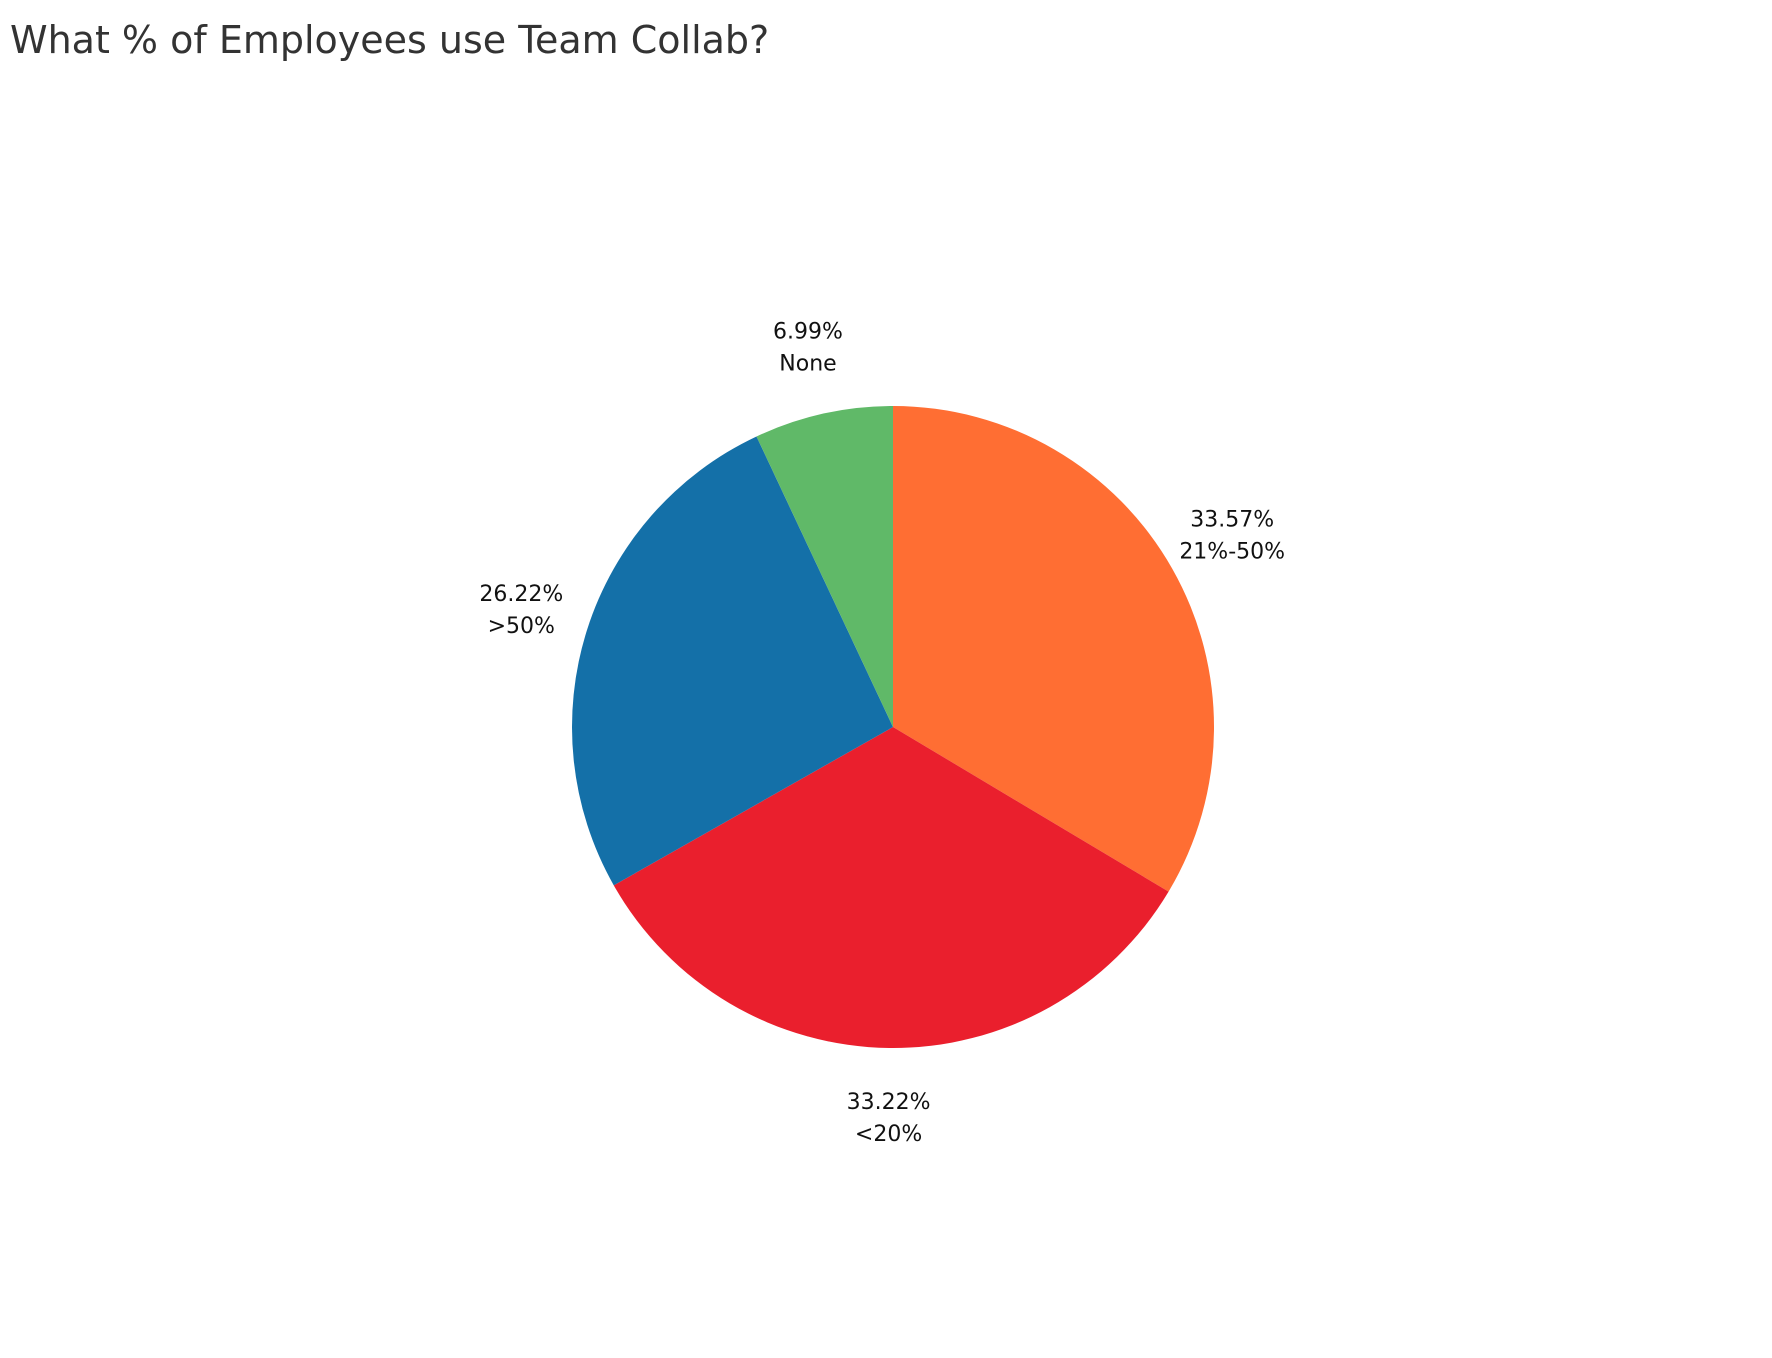 The width and height of the screenshot is (1772, 1358). Describe the element at coordinates (521, 626) in the screenshot. I see `slice-category-label-2: >50%` at that location.